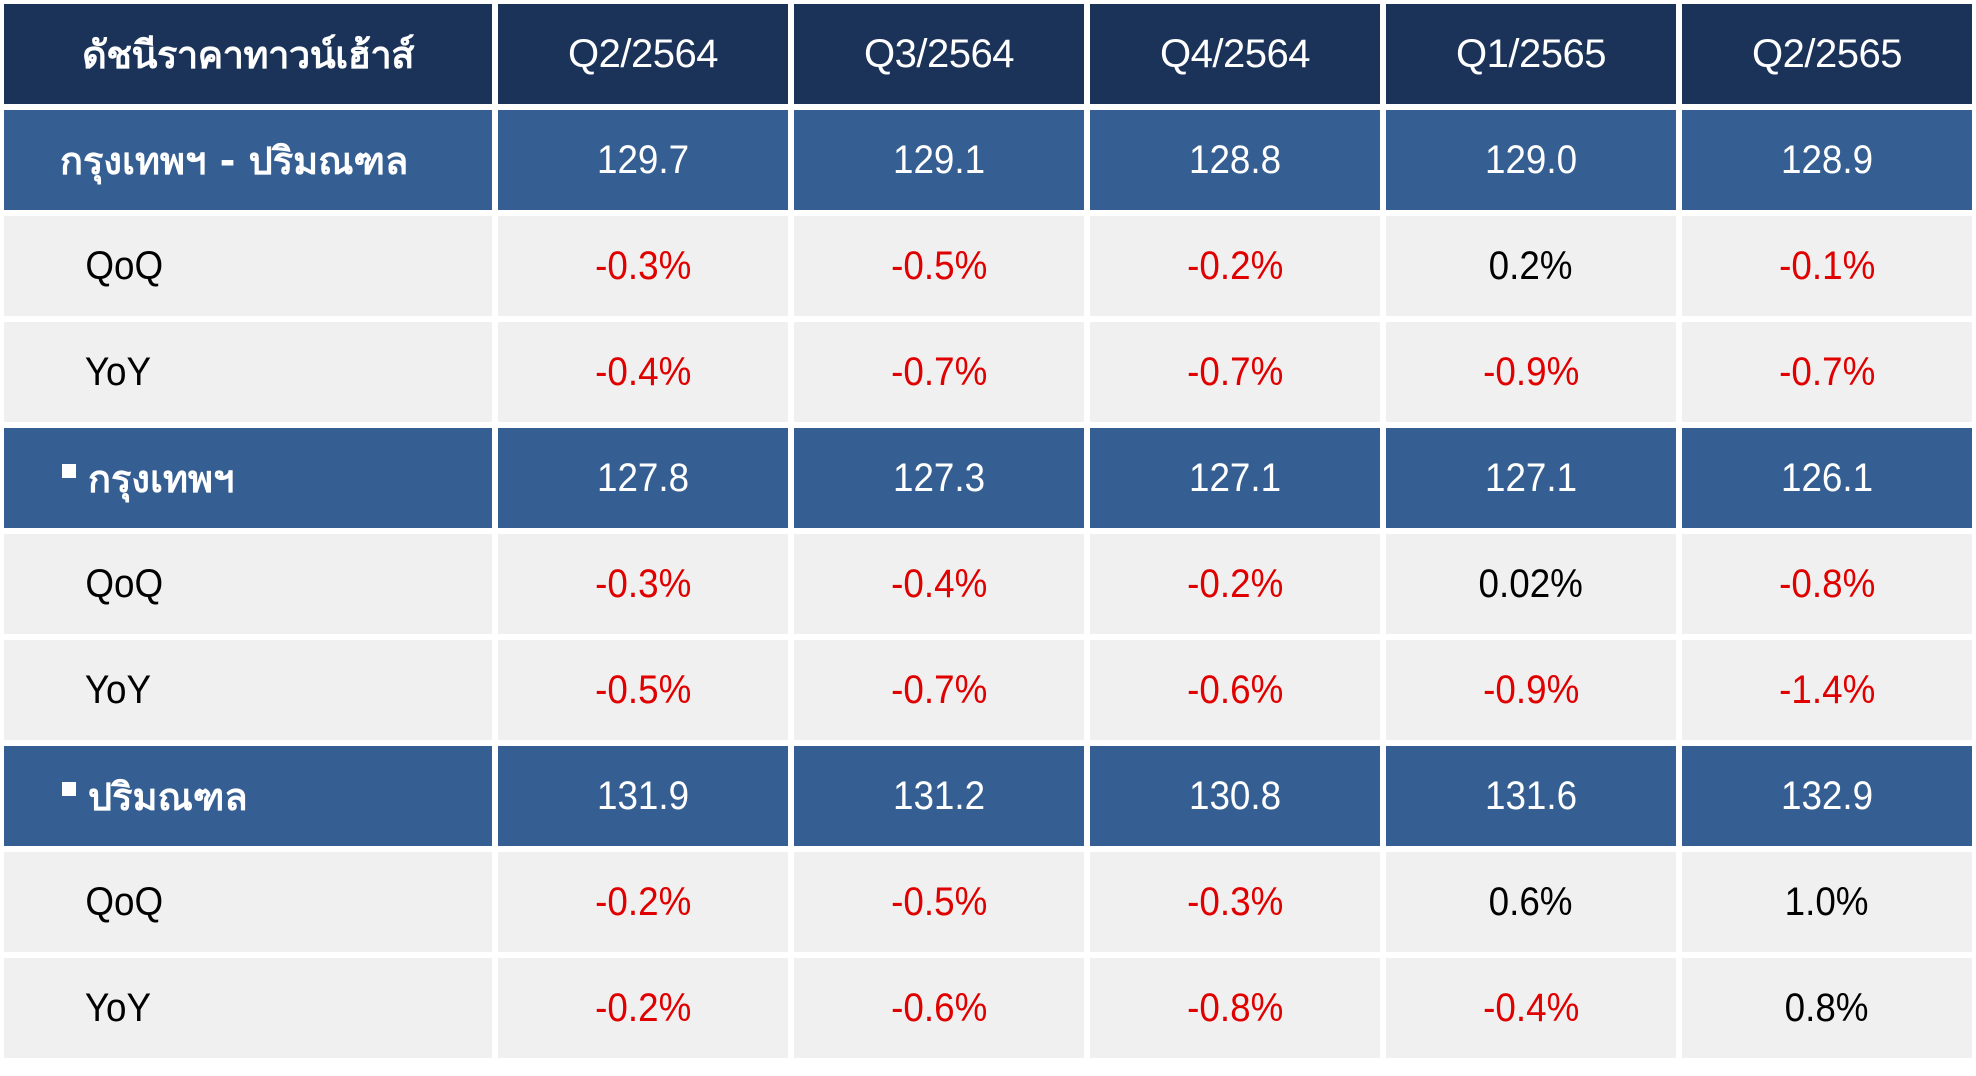 Image resolution: width=1976 pixels, height=1076 pixels. I want to click on yoy-value: -0.2%, so click(643, 1007).